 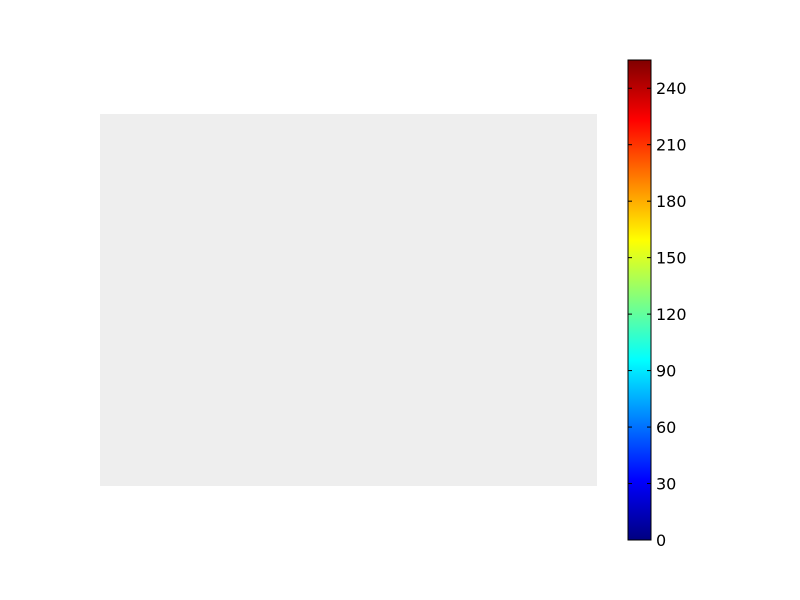 I want to click on colorbar-tick-label: 210, so click(x=671, y=145).